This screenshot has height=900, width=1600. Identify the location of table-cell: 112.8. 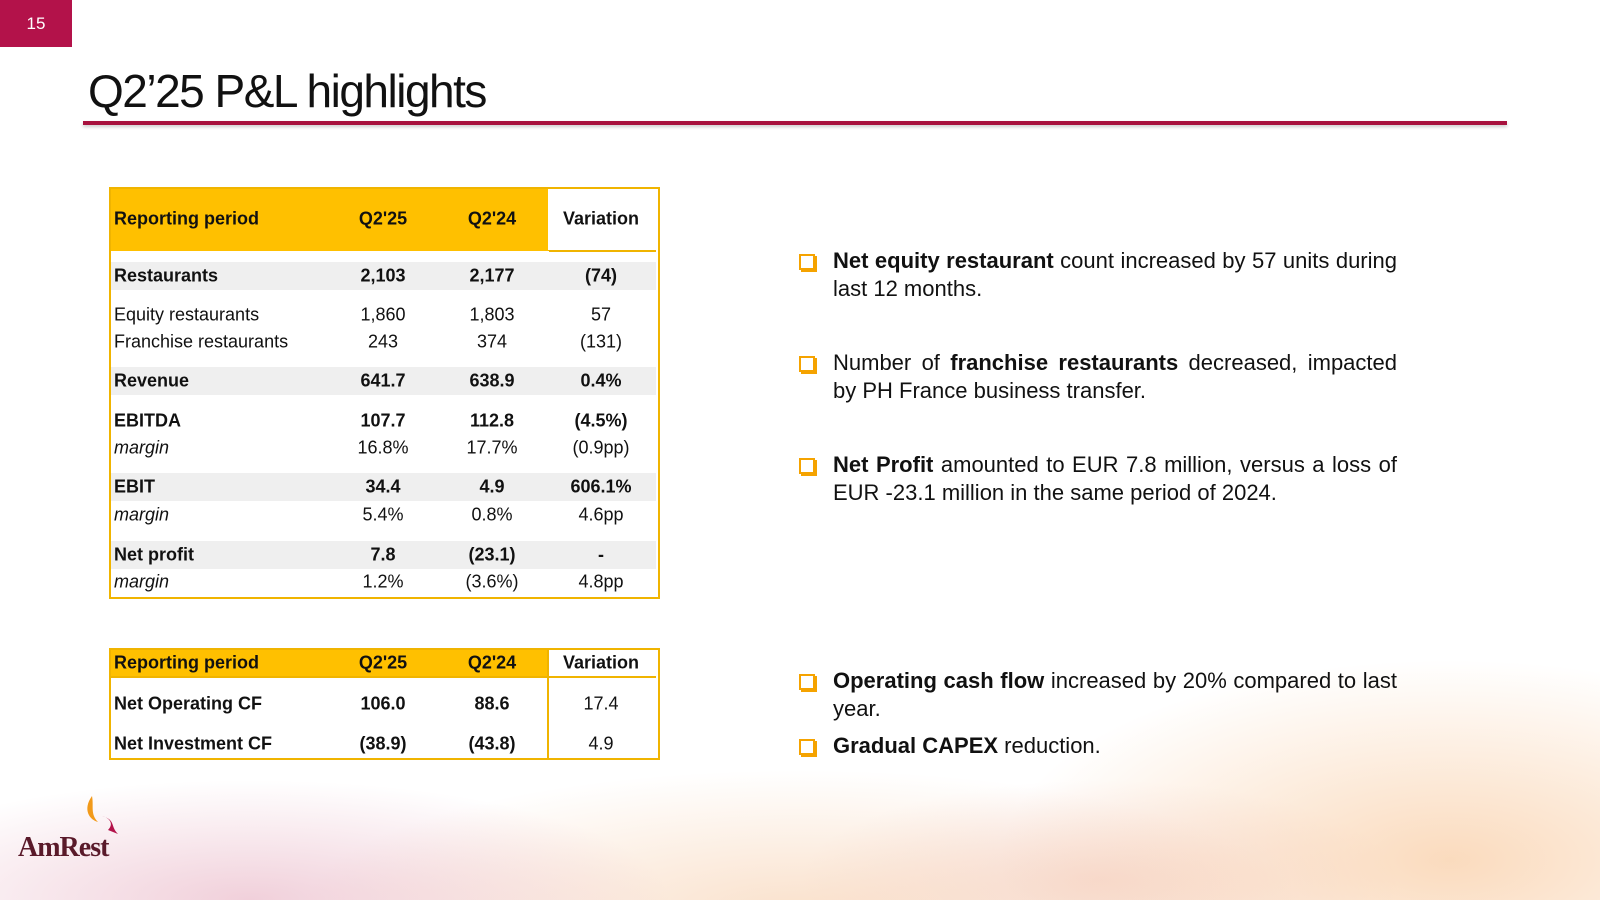
(492, 420).